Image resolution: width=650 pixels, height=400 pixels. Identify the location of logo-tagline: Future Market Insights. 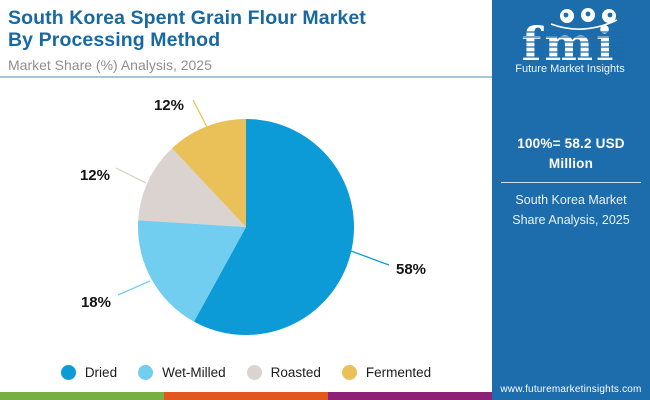
(570, 69).